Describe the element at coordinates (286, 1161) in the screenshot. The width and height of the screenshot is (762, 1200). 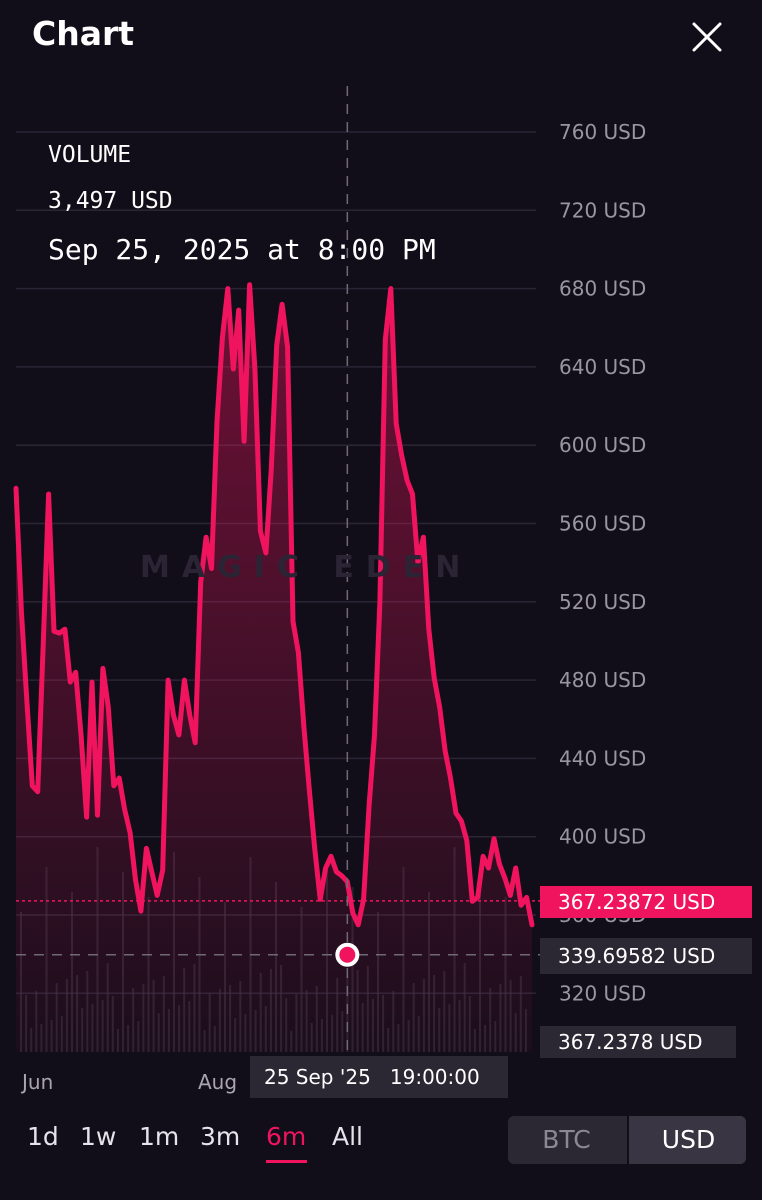
I see `active-range-underline` at that location.